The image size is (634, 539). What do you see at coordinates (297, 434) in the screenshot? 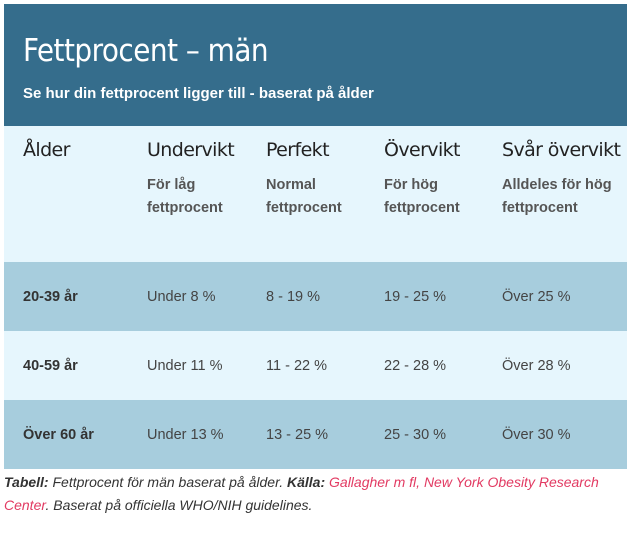
I see `perfect-cell: 13 - 25 %` at bounding box center [297, 434].